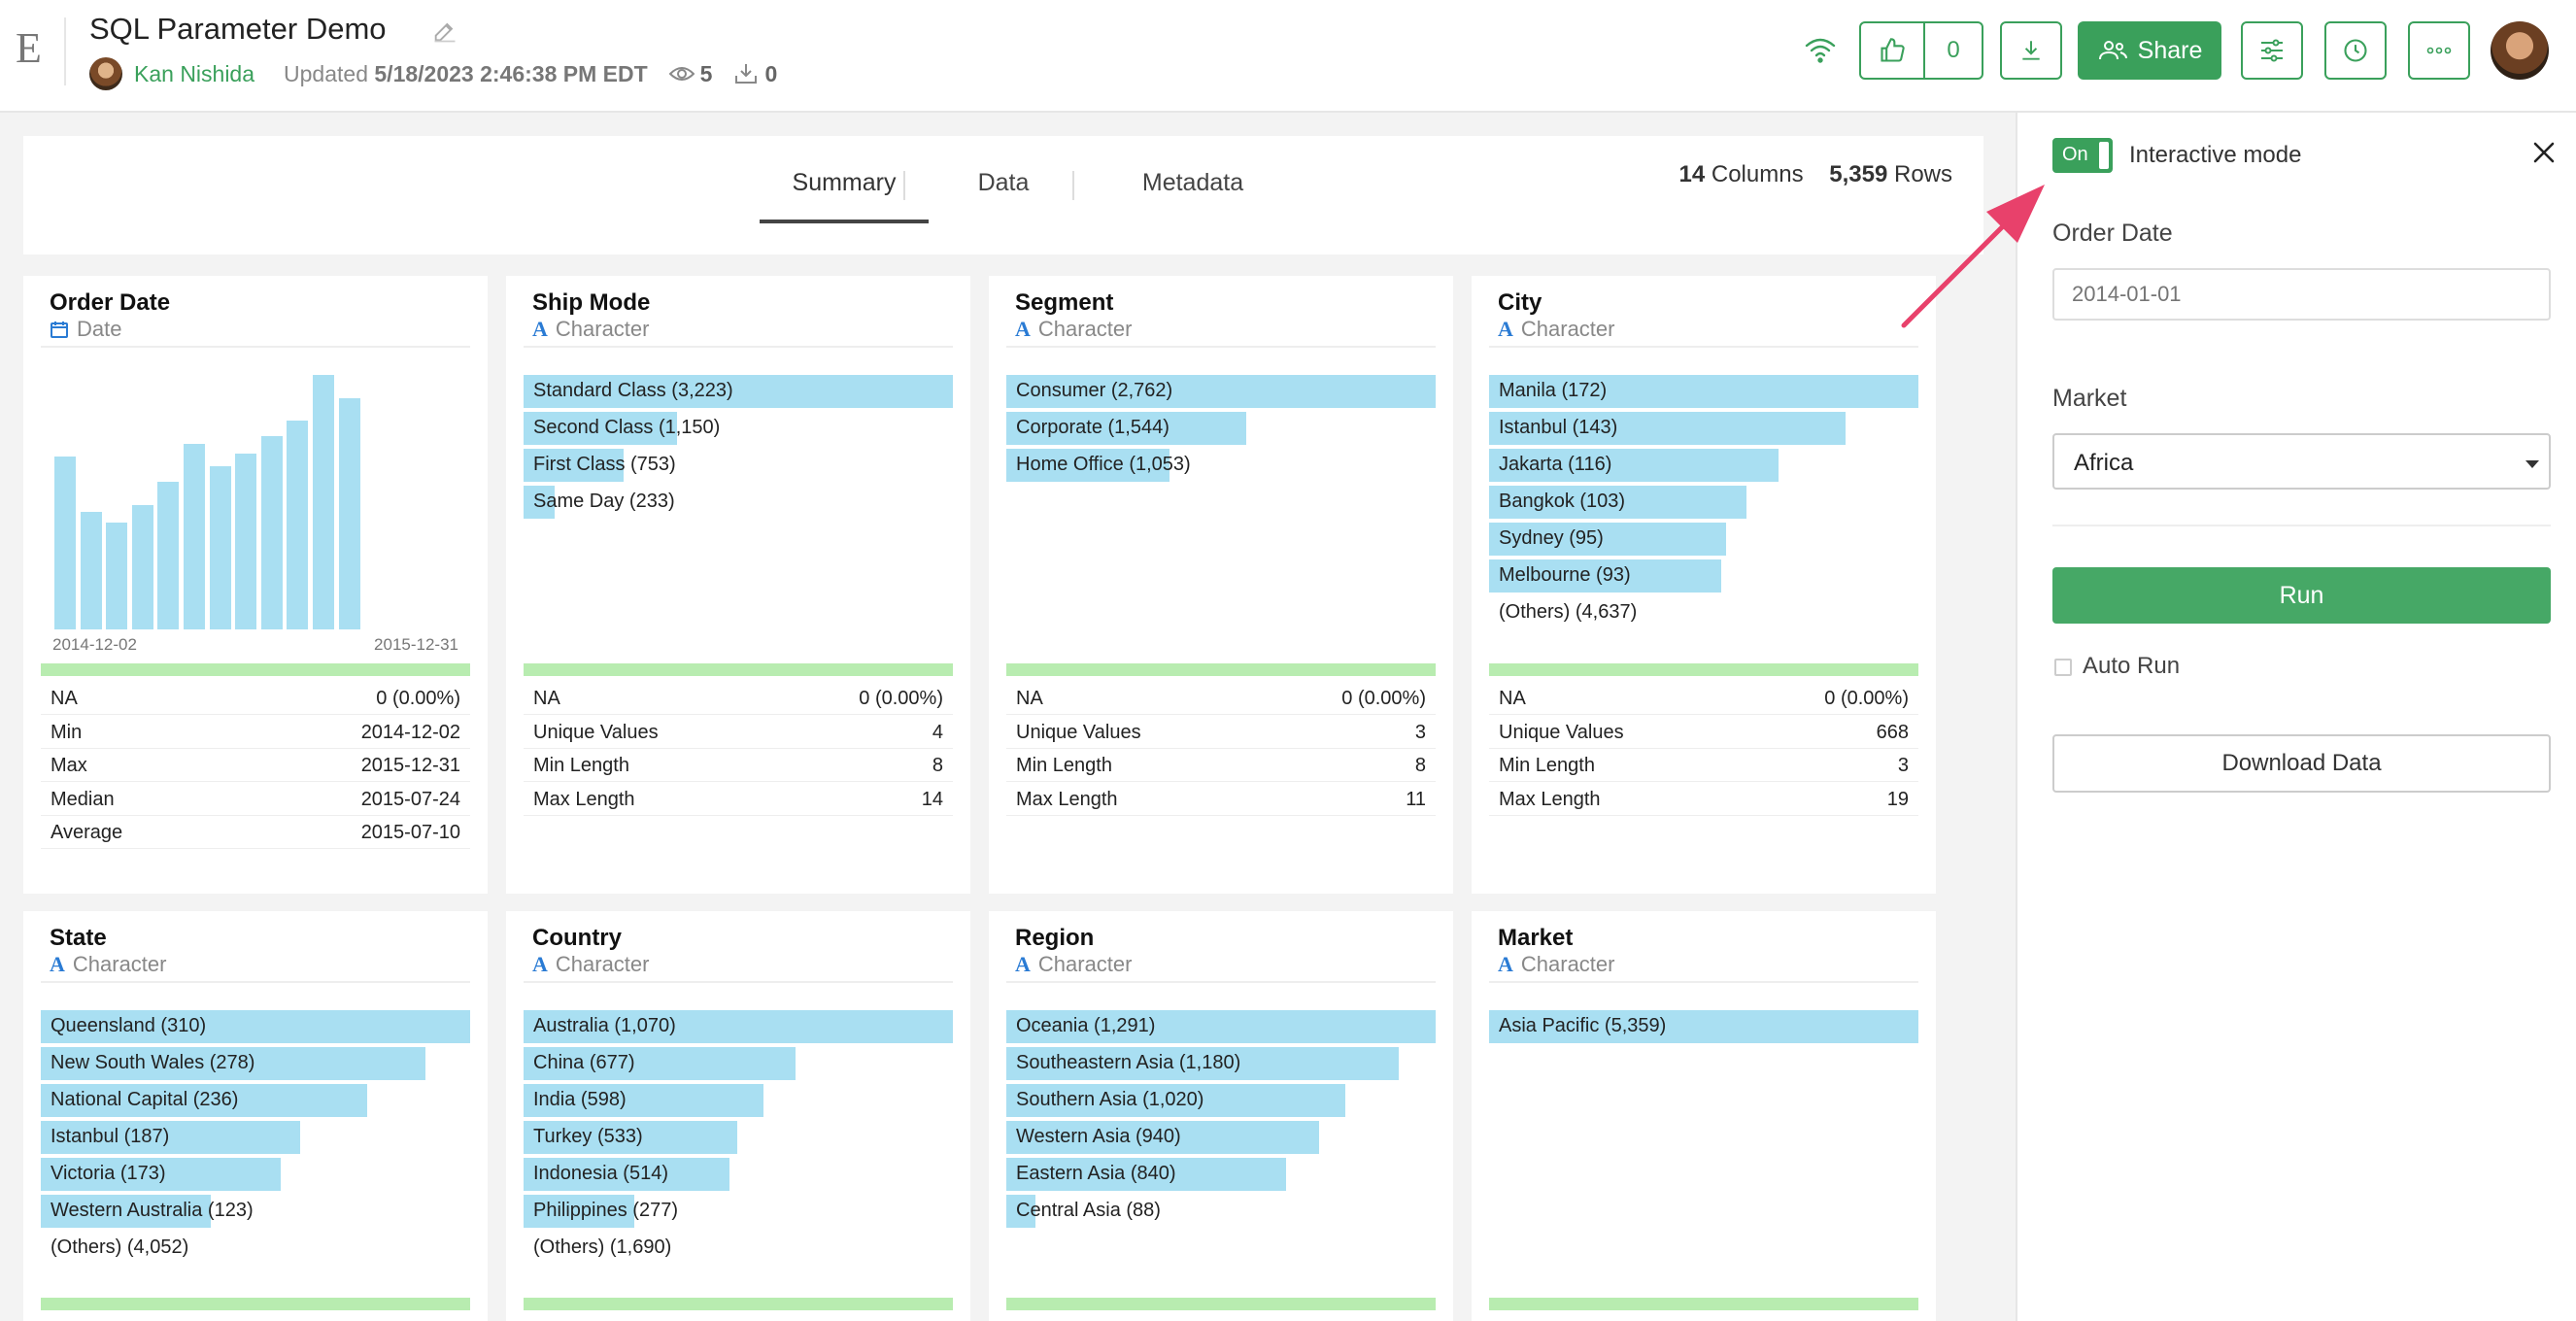 The image size is (2576, 1321). Describe the element at coordinates (418, 698) in the screenshot. I see `stat-value: 0 (0.00%)` at that location.